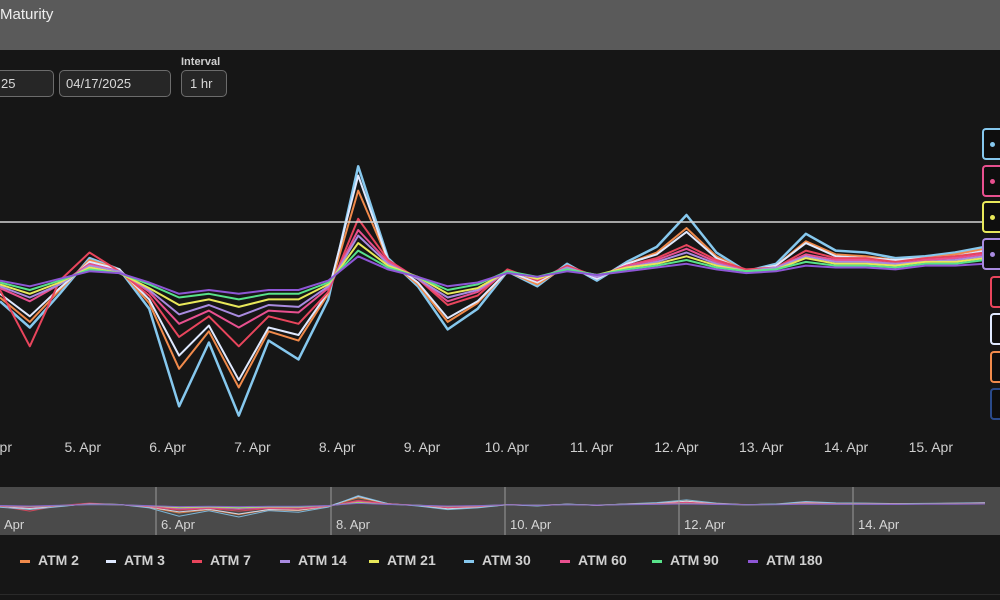  Describe the element at coordinates (761, 447) in the screenshot. I see `x-tick-label: 13. Apr` at that location.